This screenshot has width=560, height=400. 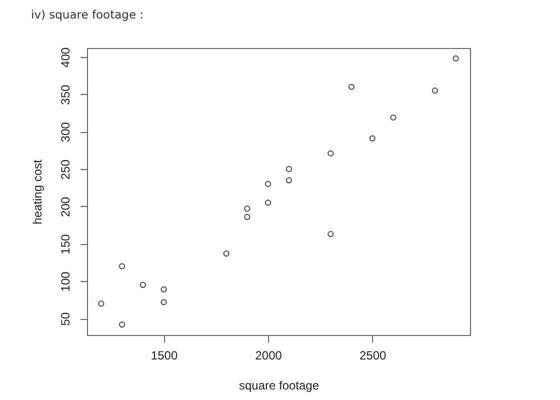 I want to click on y-tick-label: 350, so click(x=65, y=94).